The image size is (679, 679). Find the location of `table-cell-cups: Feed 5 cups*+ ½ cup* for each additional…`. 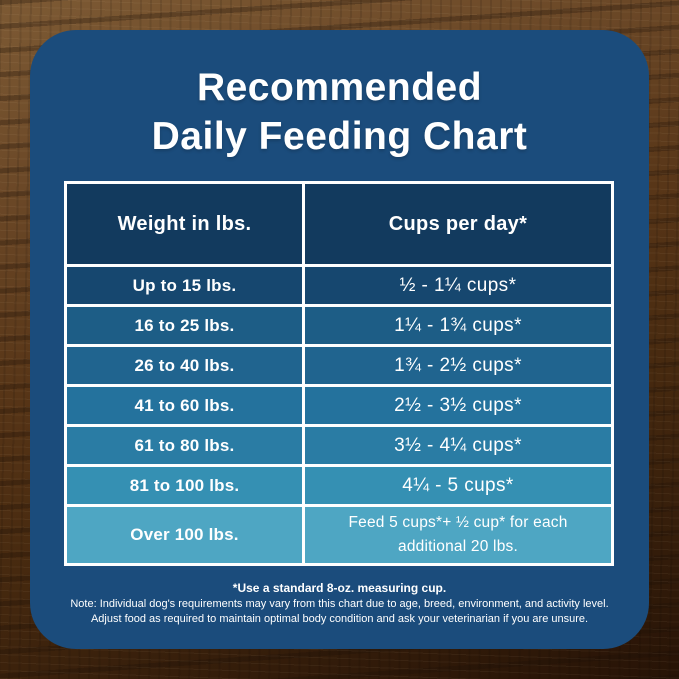

table-cell-cups: Feed 5 cups*+ ½ cup* for each additional… is located at coordinates (458, 535).